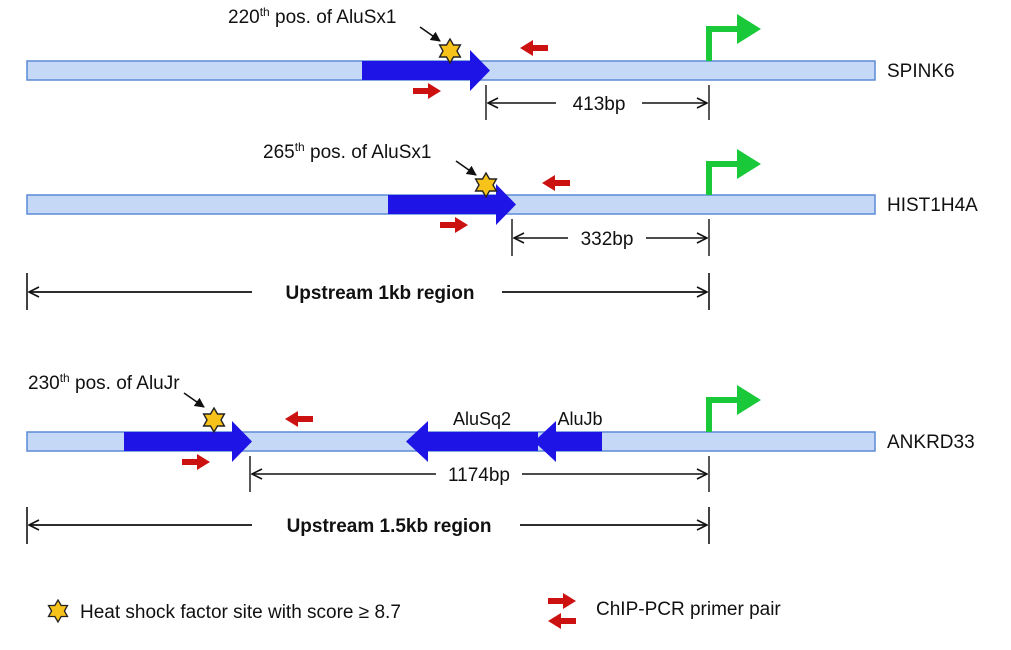 The image size is (1011, 650). What do you see at coordinates (688, 609) in the screenshot?
I see `legend-primer-label: ChIP-PCR primer pair` at bounding box center [688, 609].